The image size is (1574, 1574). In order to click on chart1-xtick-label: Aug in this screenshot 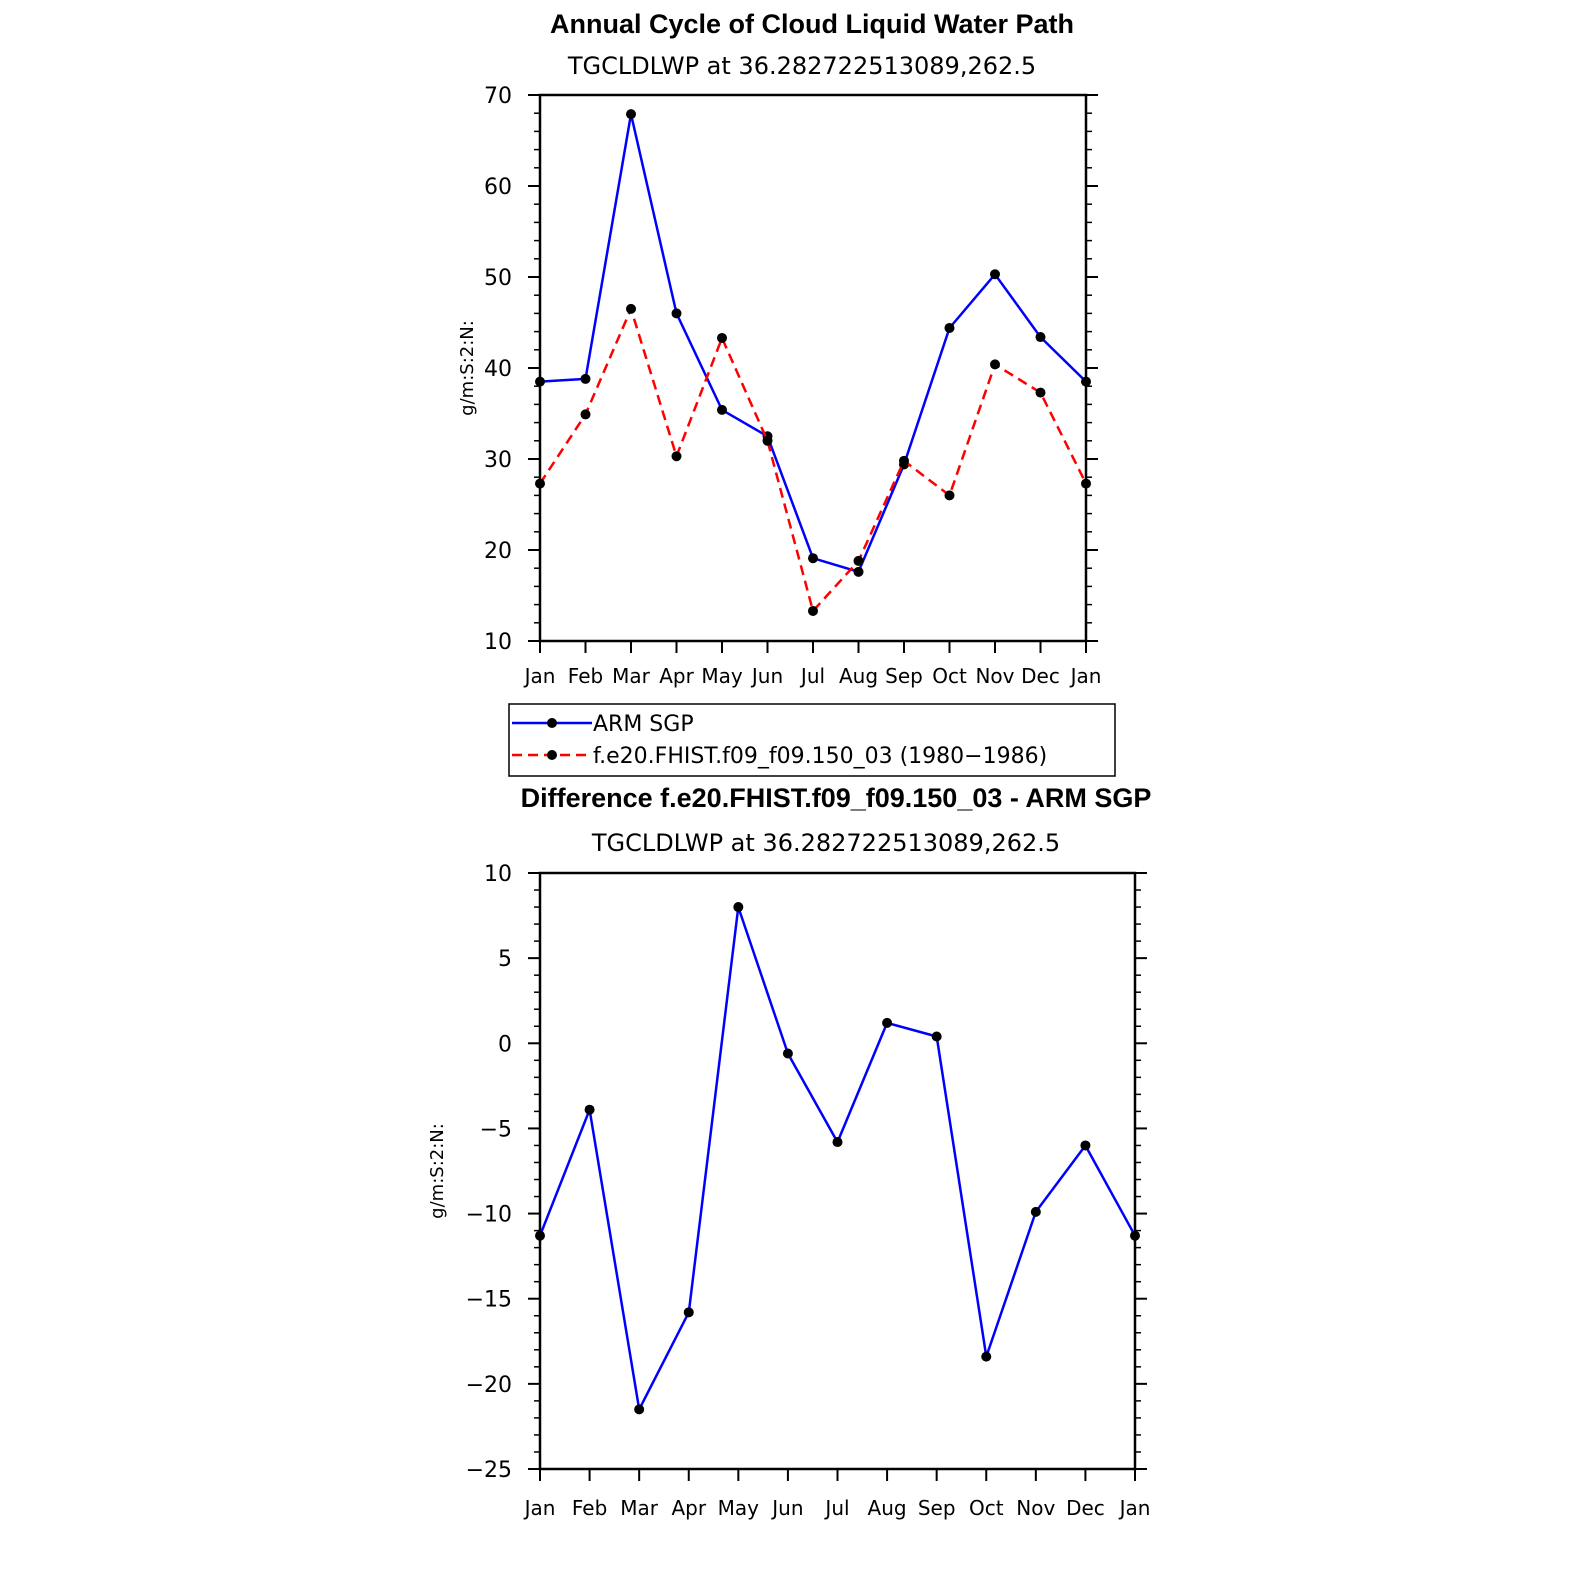, I will do `click(858, 676)`.